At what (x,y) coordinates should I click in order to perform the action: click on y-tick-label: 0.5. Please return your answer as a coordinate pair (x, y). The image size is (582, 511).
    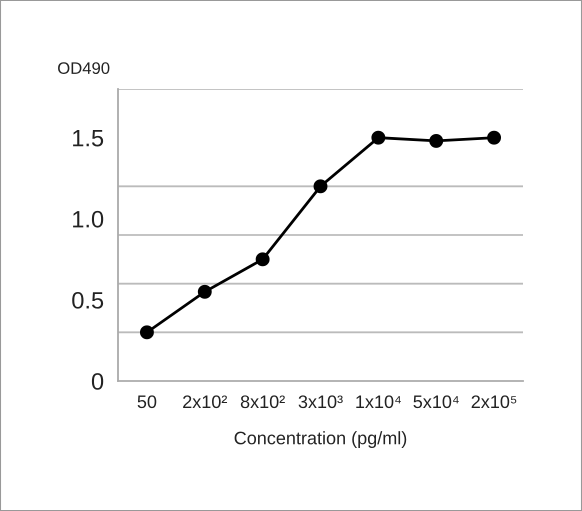
    Looking at the image, I should click on (88, 300).